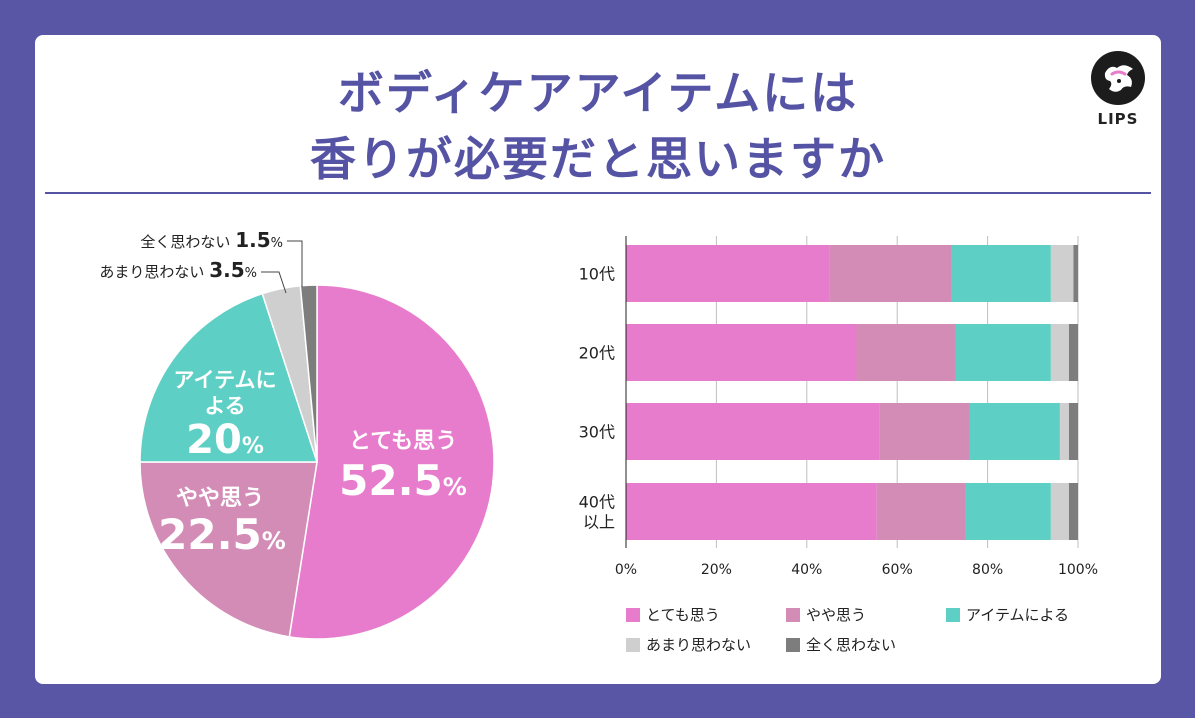  Describe the element at coordinates (225, 380) in the screenshot. I see `pie-label-depends-1: アイテムに` at that location.